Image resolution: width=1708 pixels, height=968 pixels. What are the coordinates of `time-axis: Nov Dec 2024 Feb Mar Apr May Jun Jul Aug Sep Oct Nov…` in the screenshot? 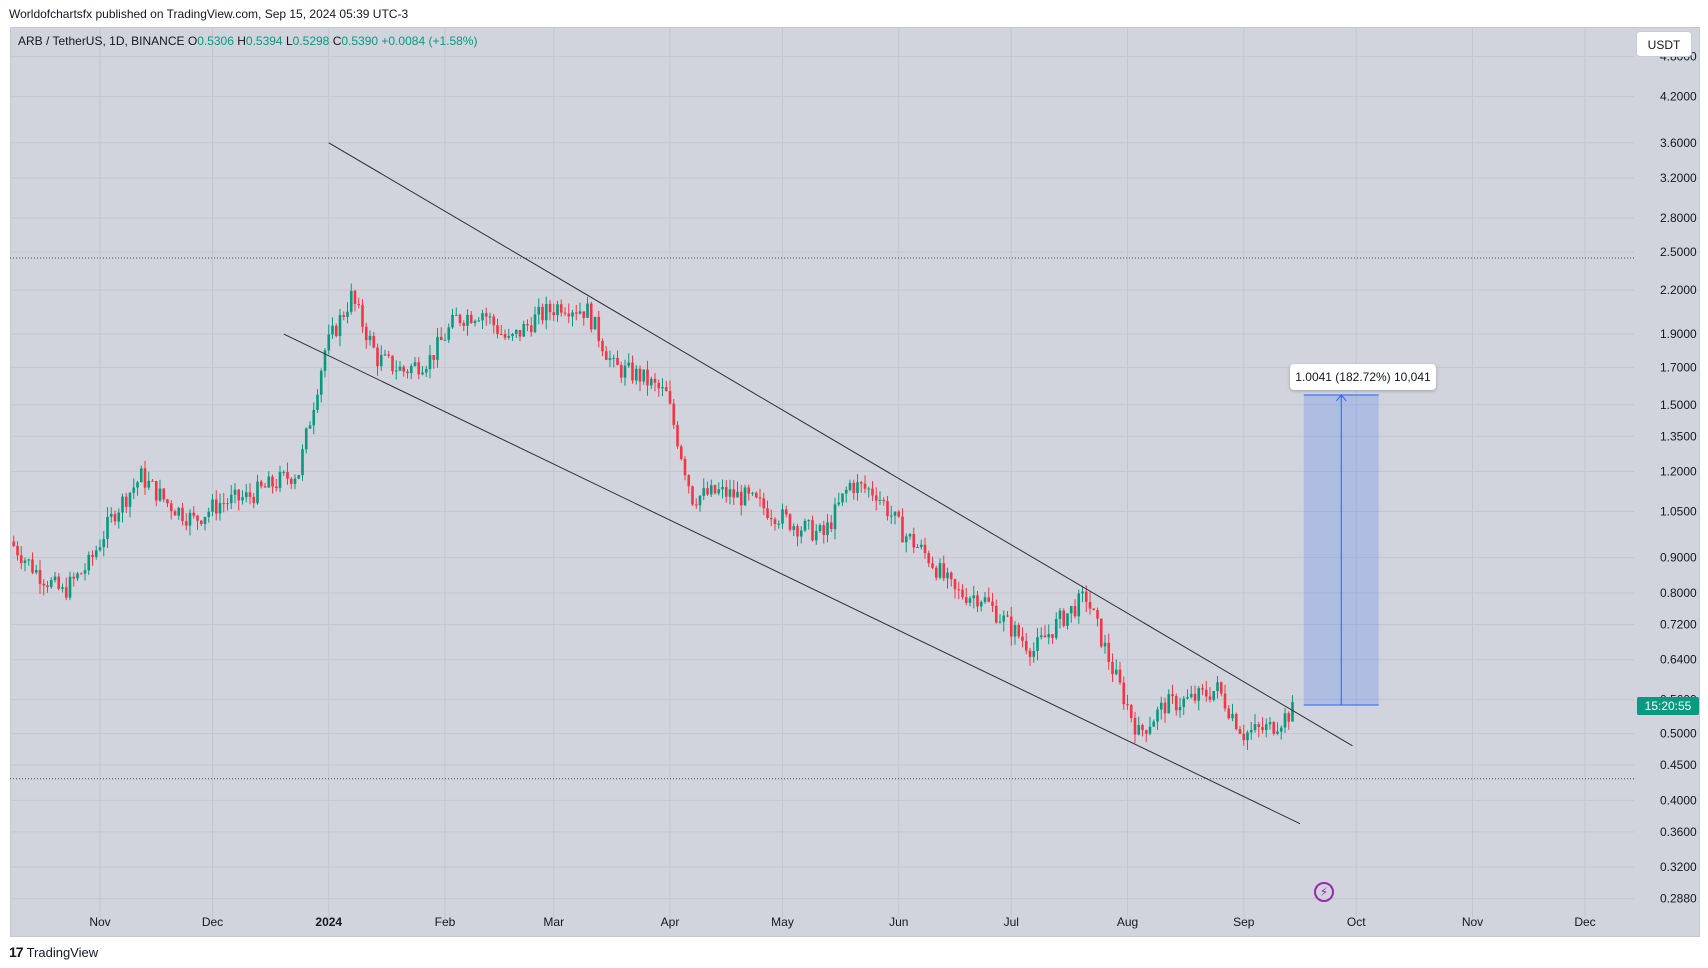 It's located at (842, 922).